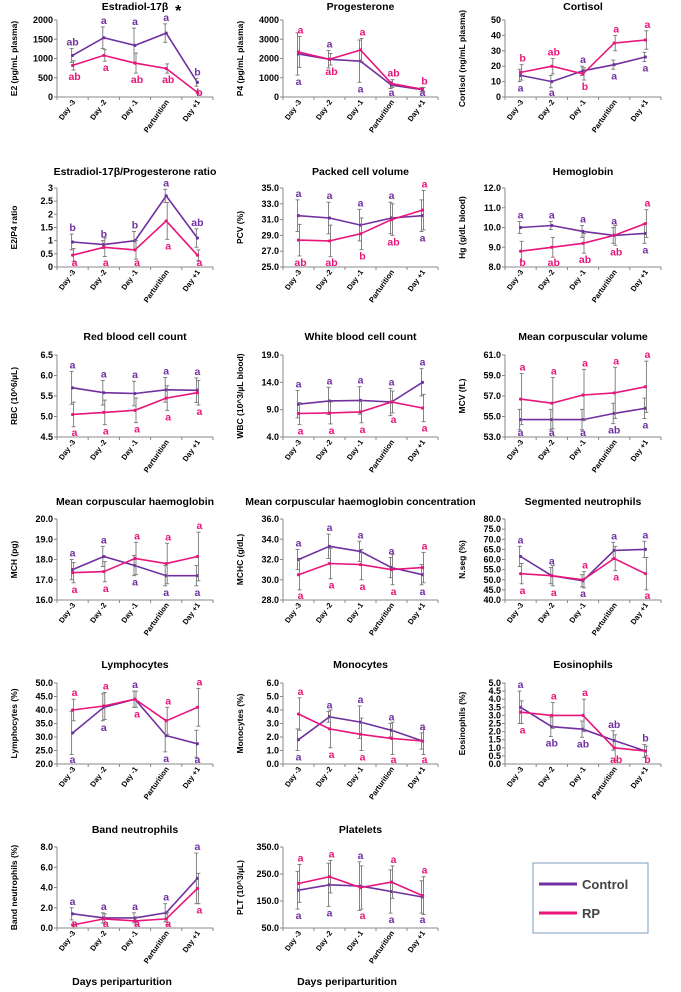 The image size is (681, 992). I want to click on y-tick-label: 4000, so click(269, 20).